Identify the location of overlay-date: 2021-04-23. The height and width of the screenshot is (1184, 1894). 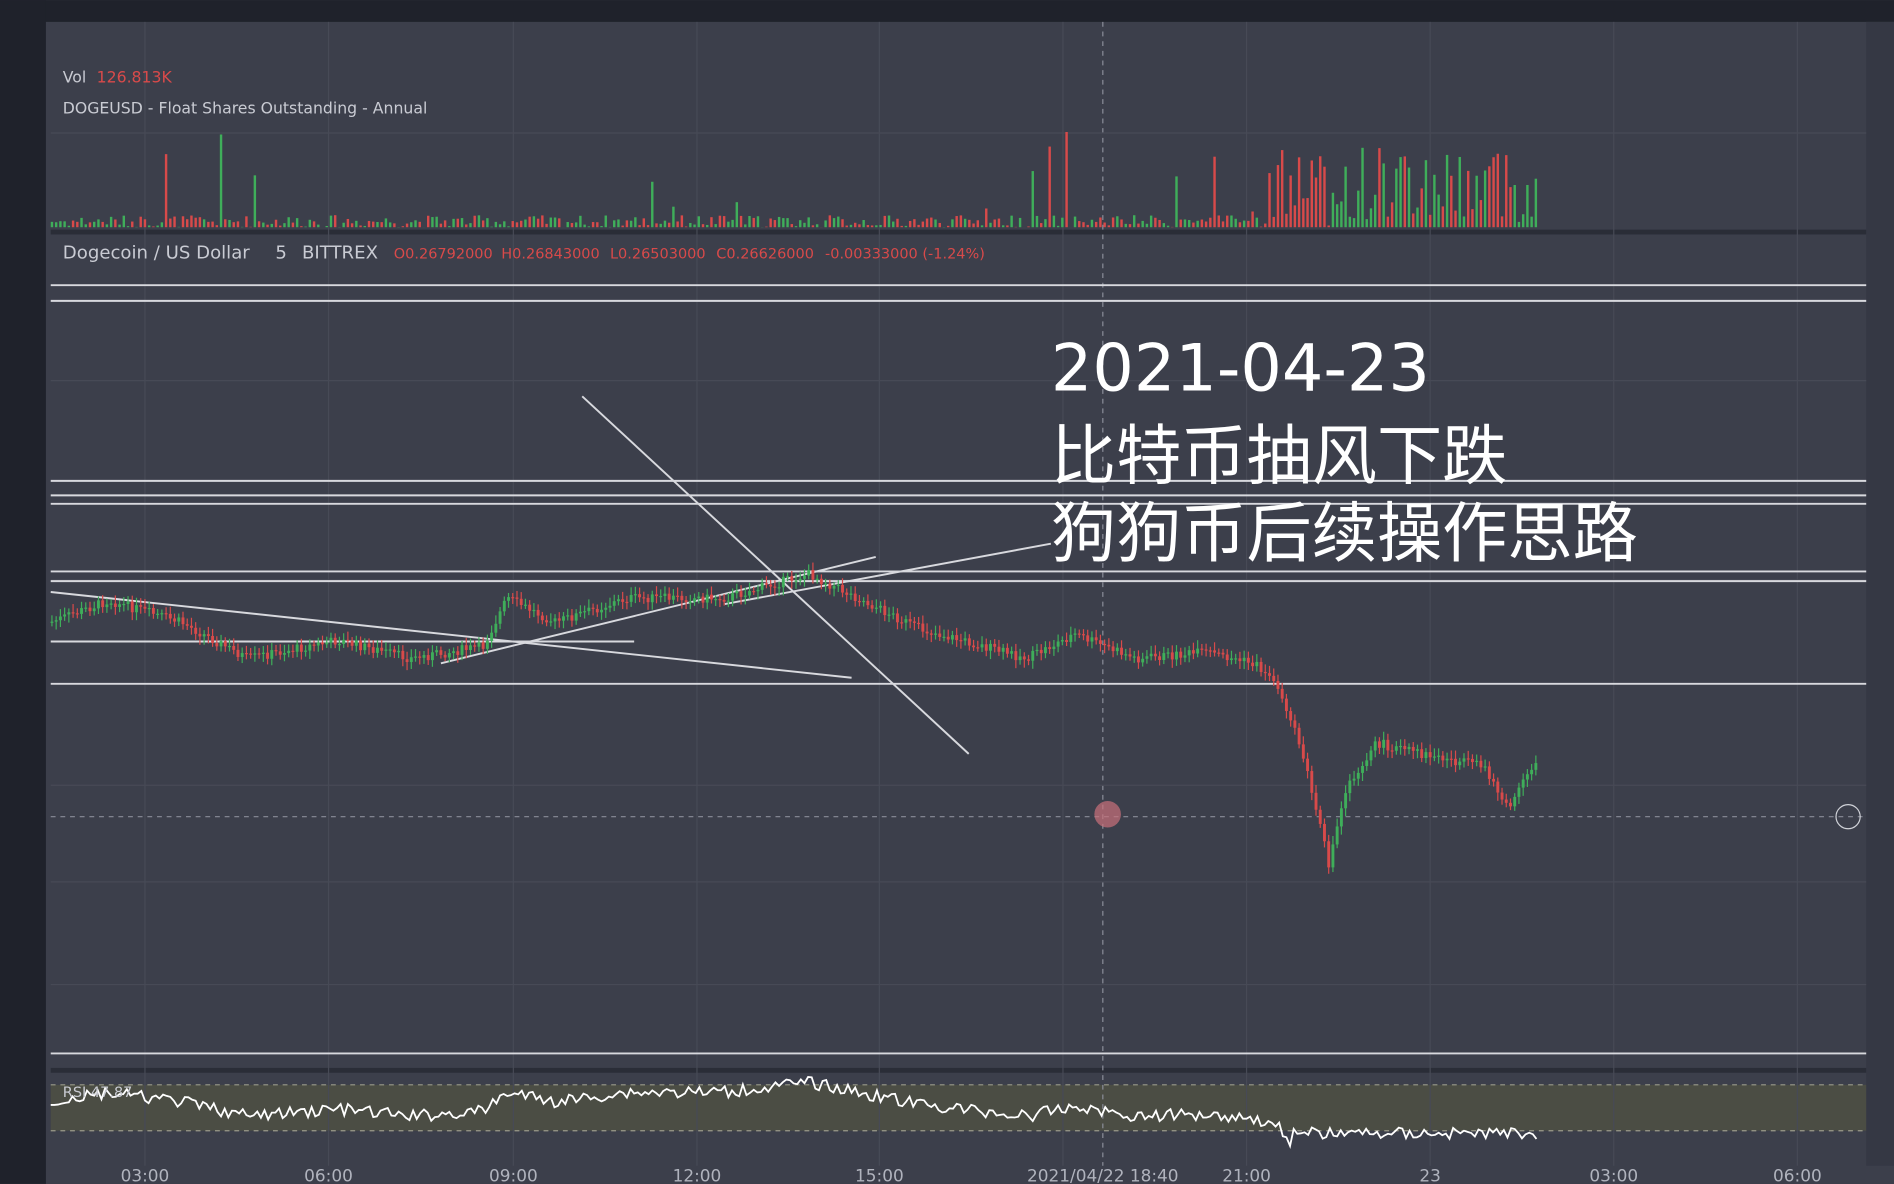
(1240, 368).